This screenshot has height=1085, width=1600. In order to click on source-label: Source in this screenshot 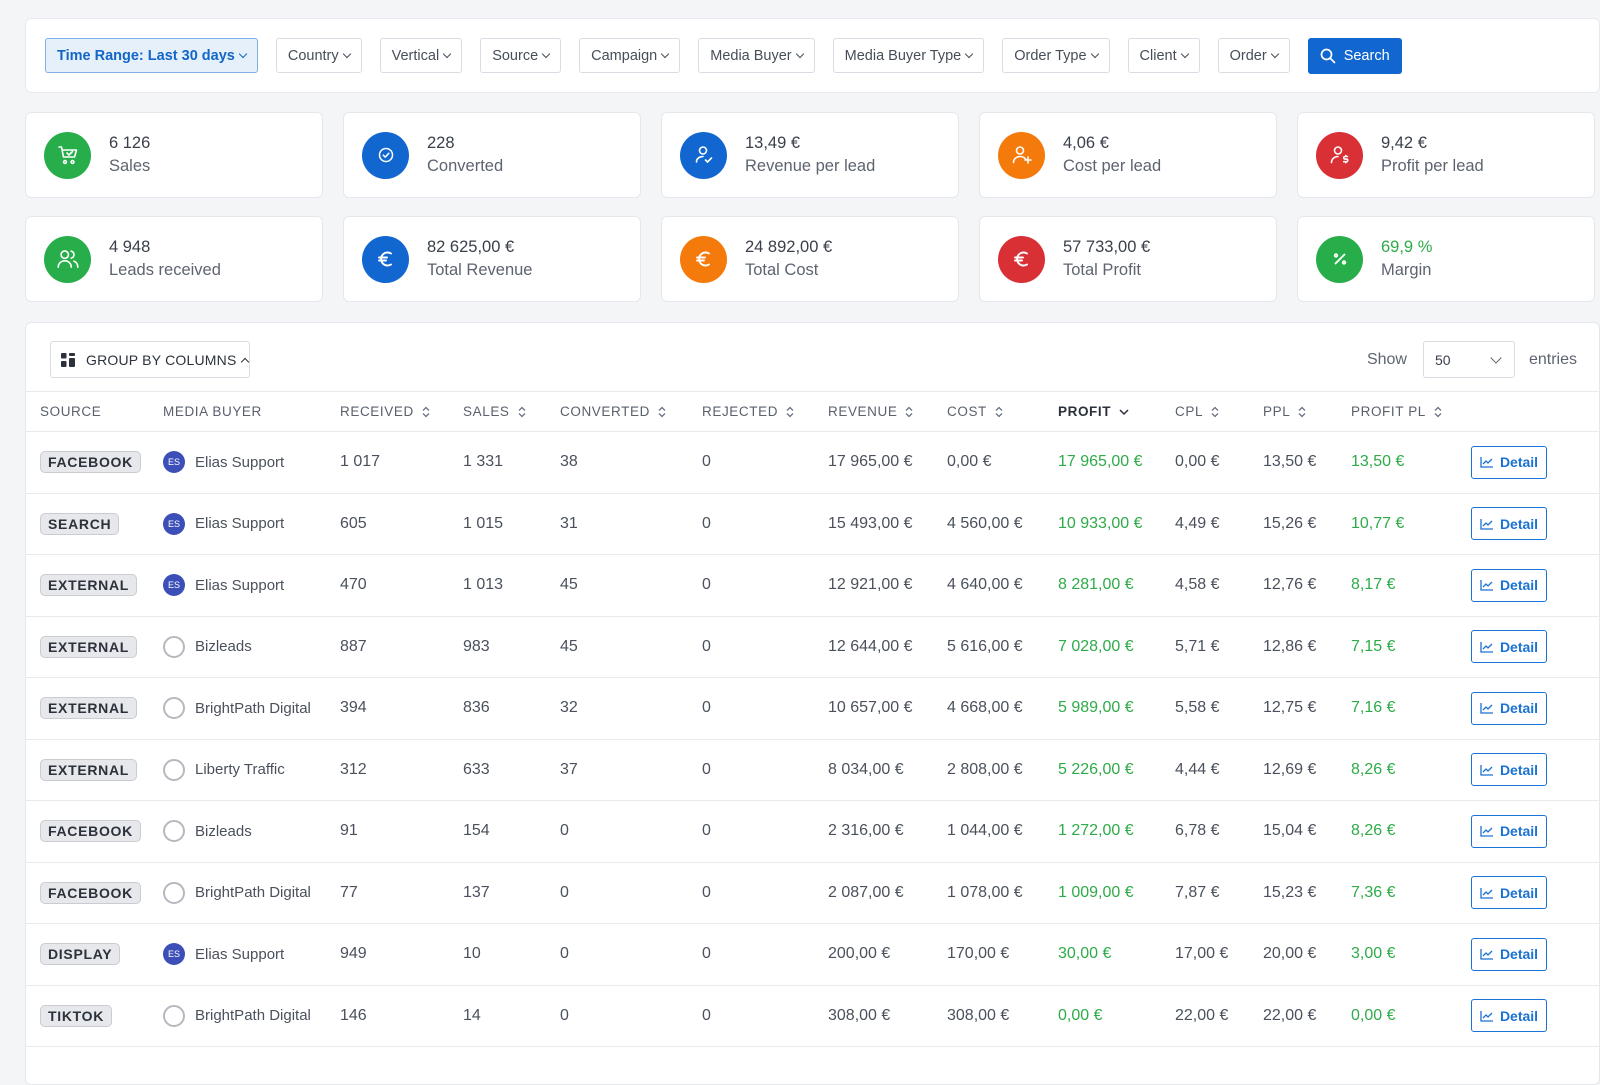, I will do `click(515, 55)`.